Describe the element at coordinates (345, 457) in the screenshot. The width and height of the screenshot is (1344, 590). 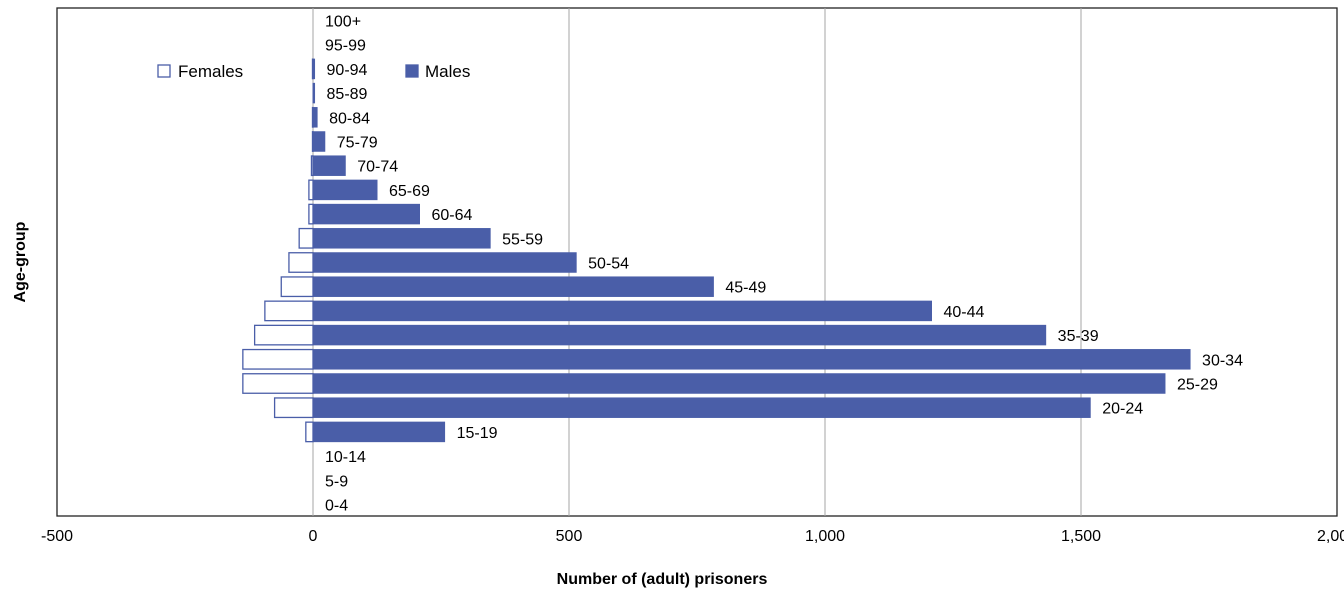
I see `category-label-10-14: 10-14` at that location.